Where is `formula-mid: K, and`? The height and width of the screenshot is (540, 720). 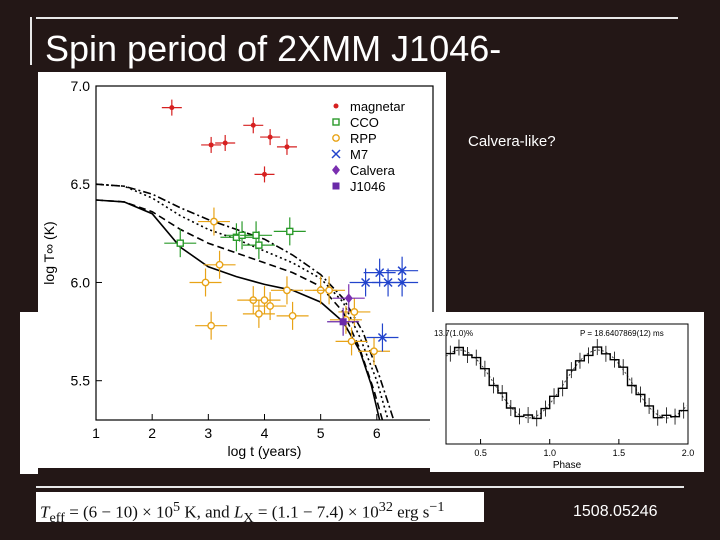
formula-mid: K, and is located at coordinates (207, 512).